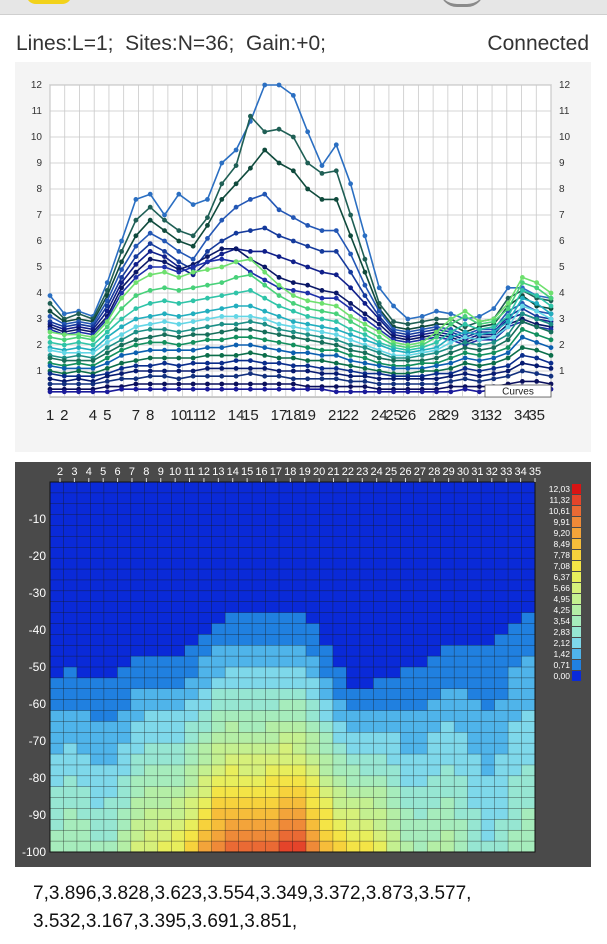 The width and height of the screenshot is (607, 944). I want to click on app-logo-icon, so click(49, 2).